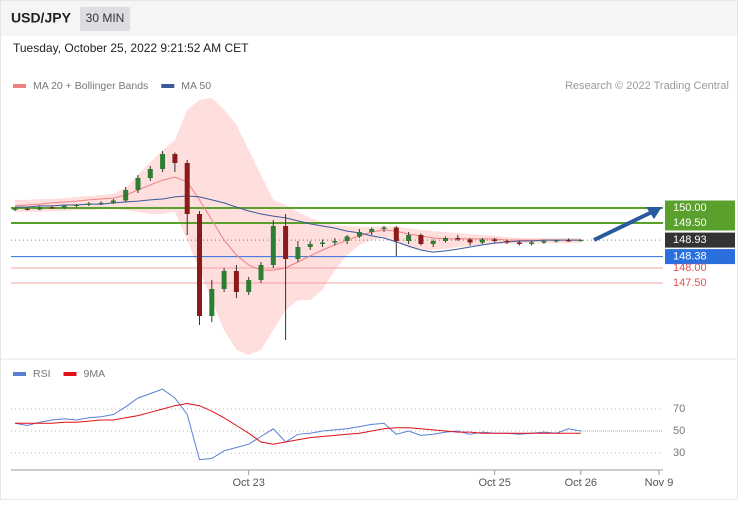 This screenshot has height=505, width=738. What do you see at coordinates (679, 409) in the screenshot?
I see `rsi-tick-label: 70` at bounding box center [679, 409].